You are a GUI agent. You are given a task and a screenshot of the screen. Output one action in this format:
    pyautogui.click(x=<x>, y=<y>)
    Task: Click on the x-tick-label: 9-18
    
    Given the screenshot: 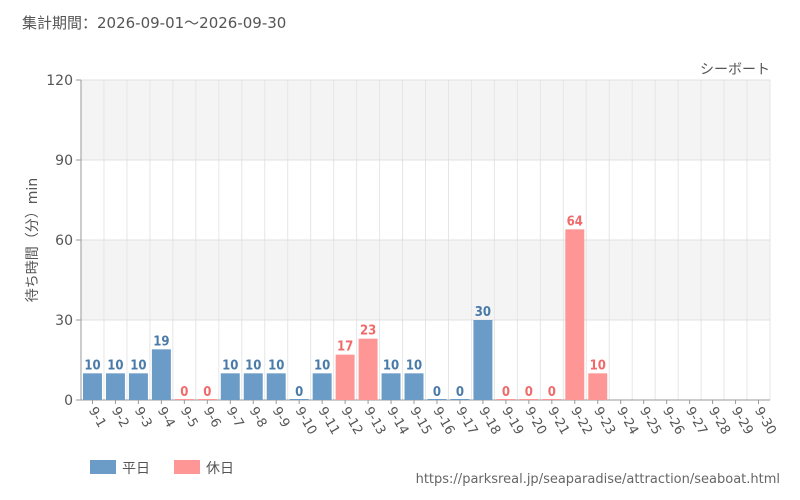 What is the action you would take?
    pyautogui.click(x=489, y=421)
    